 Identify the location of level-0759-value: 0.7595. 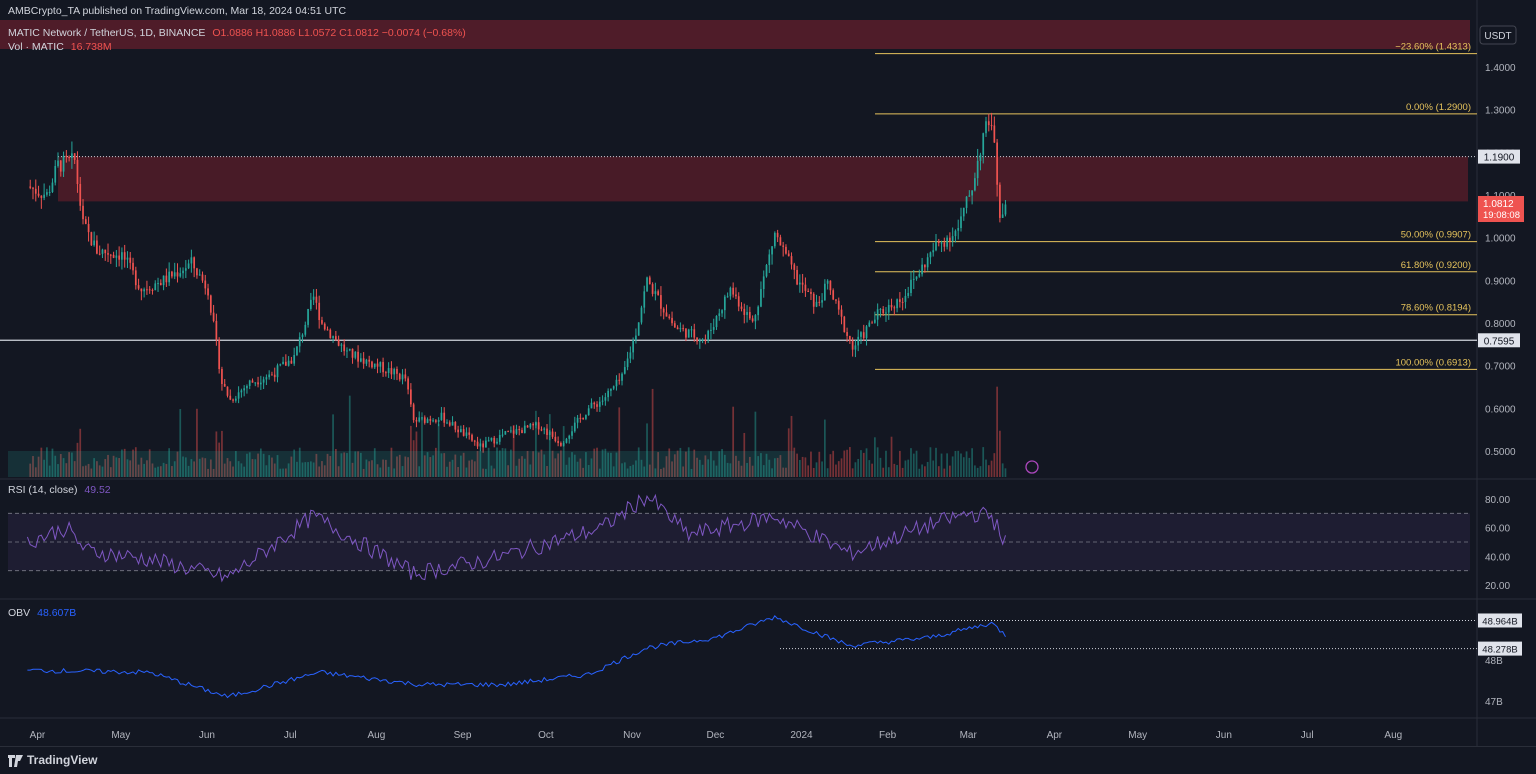
(1499, 341).